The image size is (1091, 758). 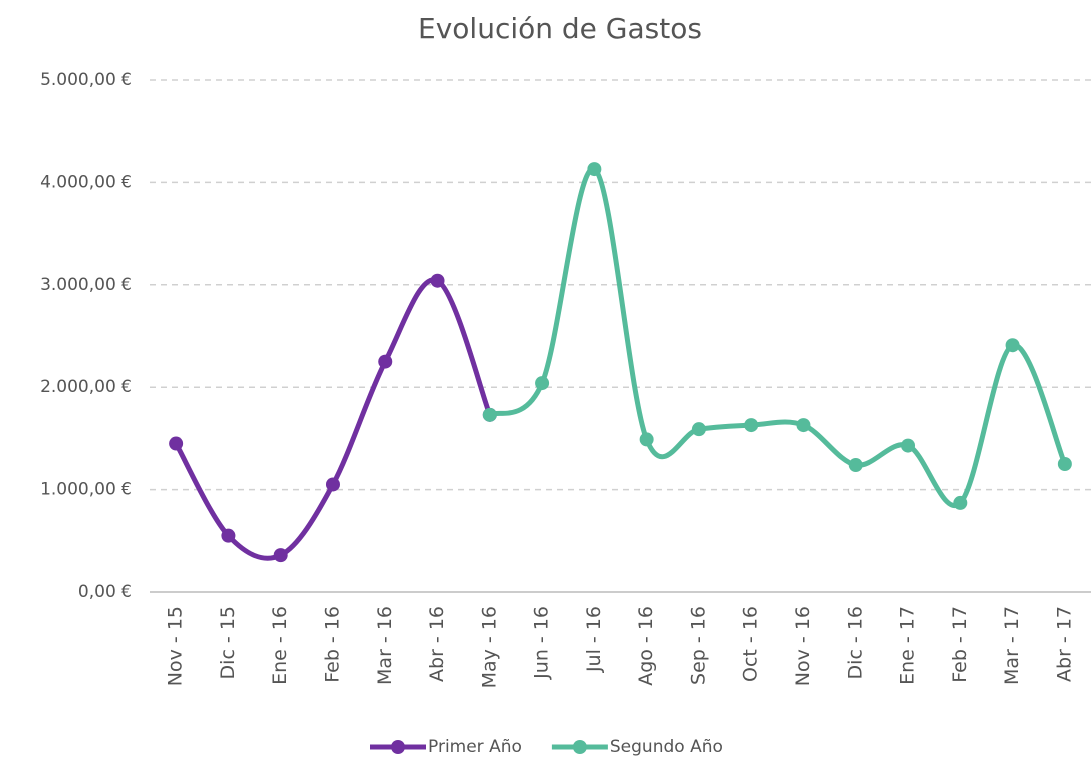 I want to click on x-tick-label: Ene - 16, so click(x=280, y=645).